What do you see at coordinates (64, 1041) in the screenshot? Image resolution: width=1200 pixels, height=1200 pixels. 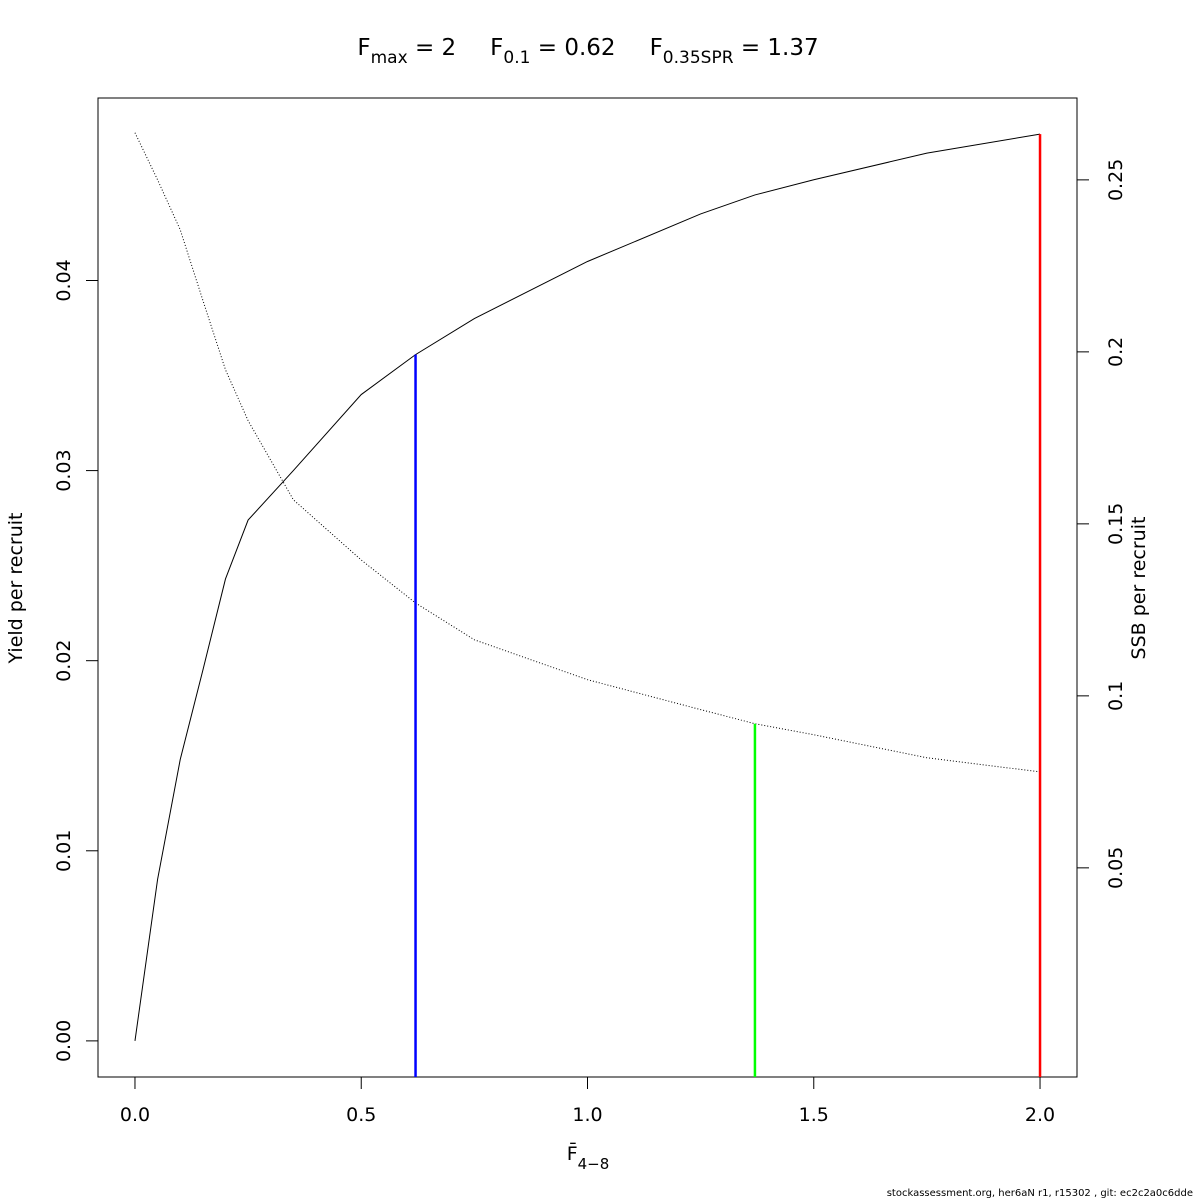 I see `y-tick-label: 0.00` at bounding box center [64, 1041].